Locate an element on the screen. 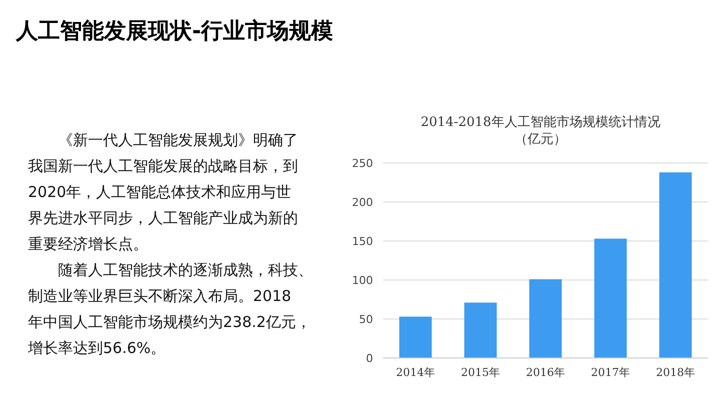 The image size is (720, 400). text: 《新一代人工智能发展规划》明确了我国新一代人工智能发展的战略目标，到2020年，人工智能总体技术和应用与世界先进水平同步，人工智能产业成为新的重要经济增长点。 is located at coordinates (163, 192).